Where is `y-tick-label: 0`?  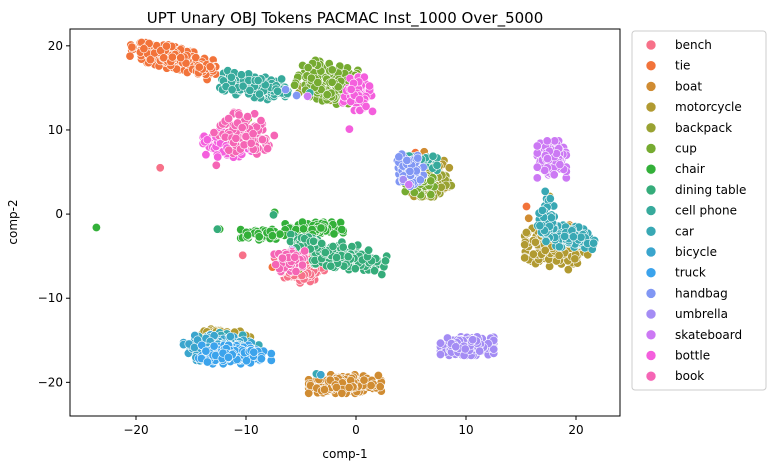
y-tick-label: 0 is located at coordinates (59, 214).